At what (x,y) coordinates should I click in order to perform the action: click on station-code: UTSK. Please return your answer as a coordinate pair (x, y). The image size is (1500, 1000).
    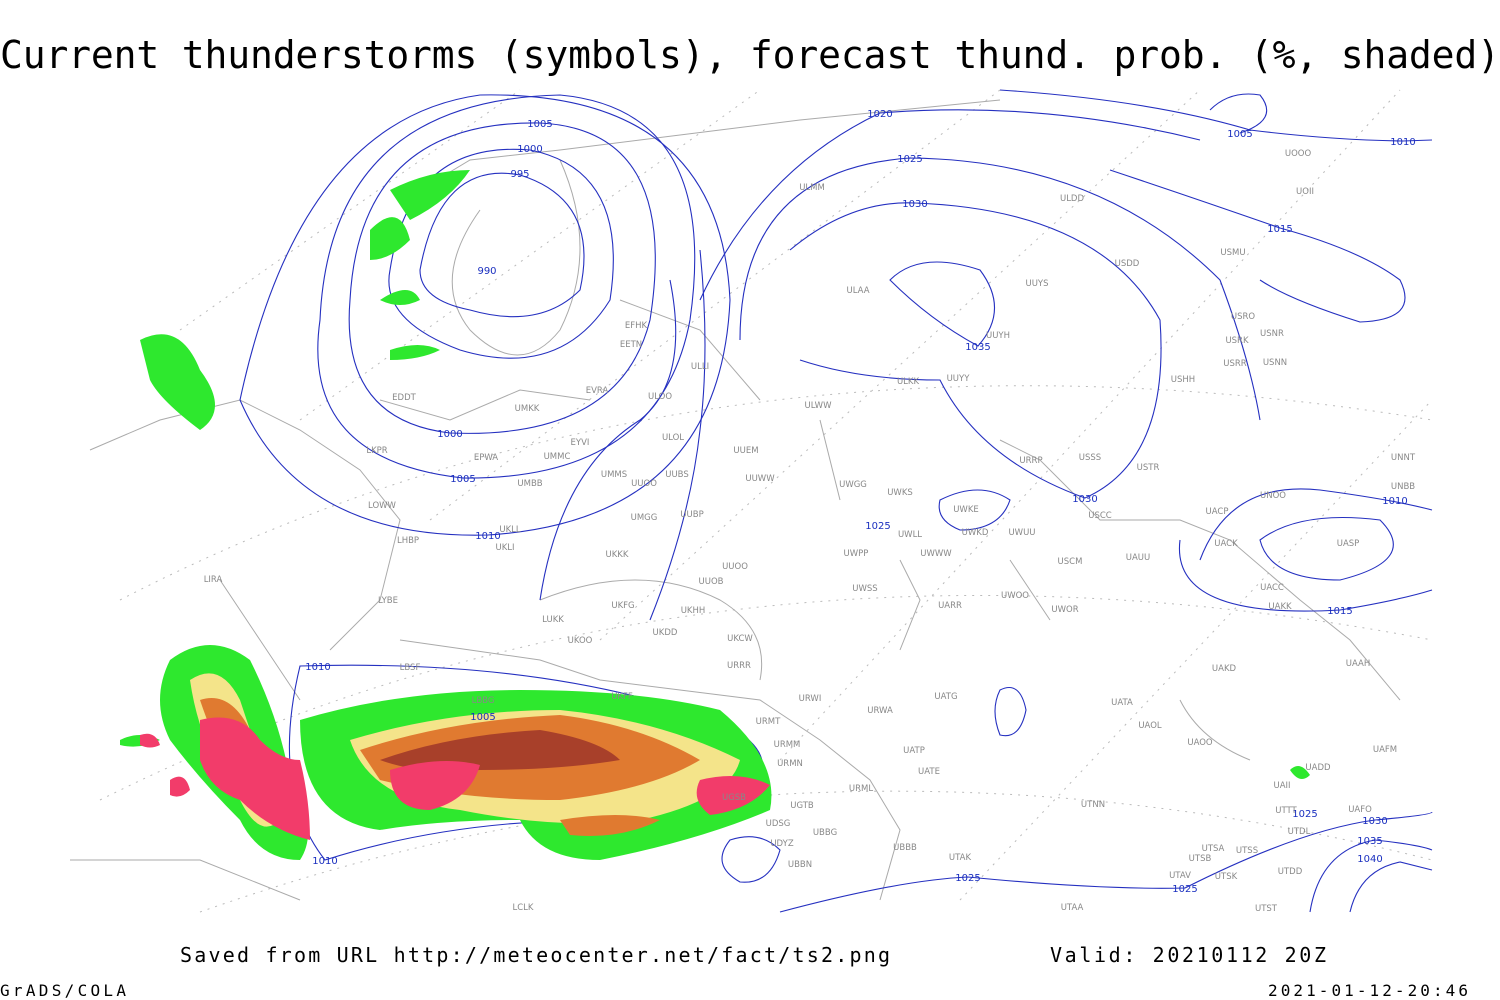
    Looking at the image, I should click on (1226, 877).